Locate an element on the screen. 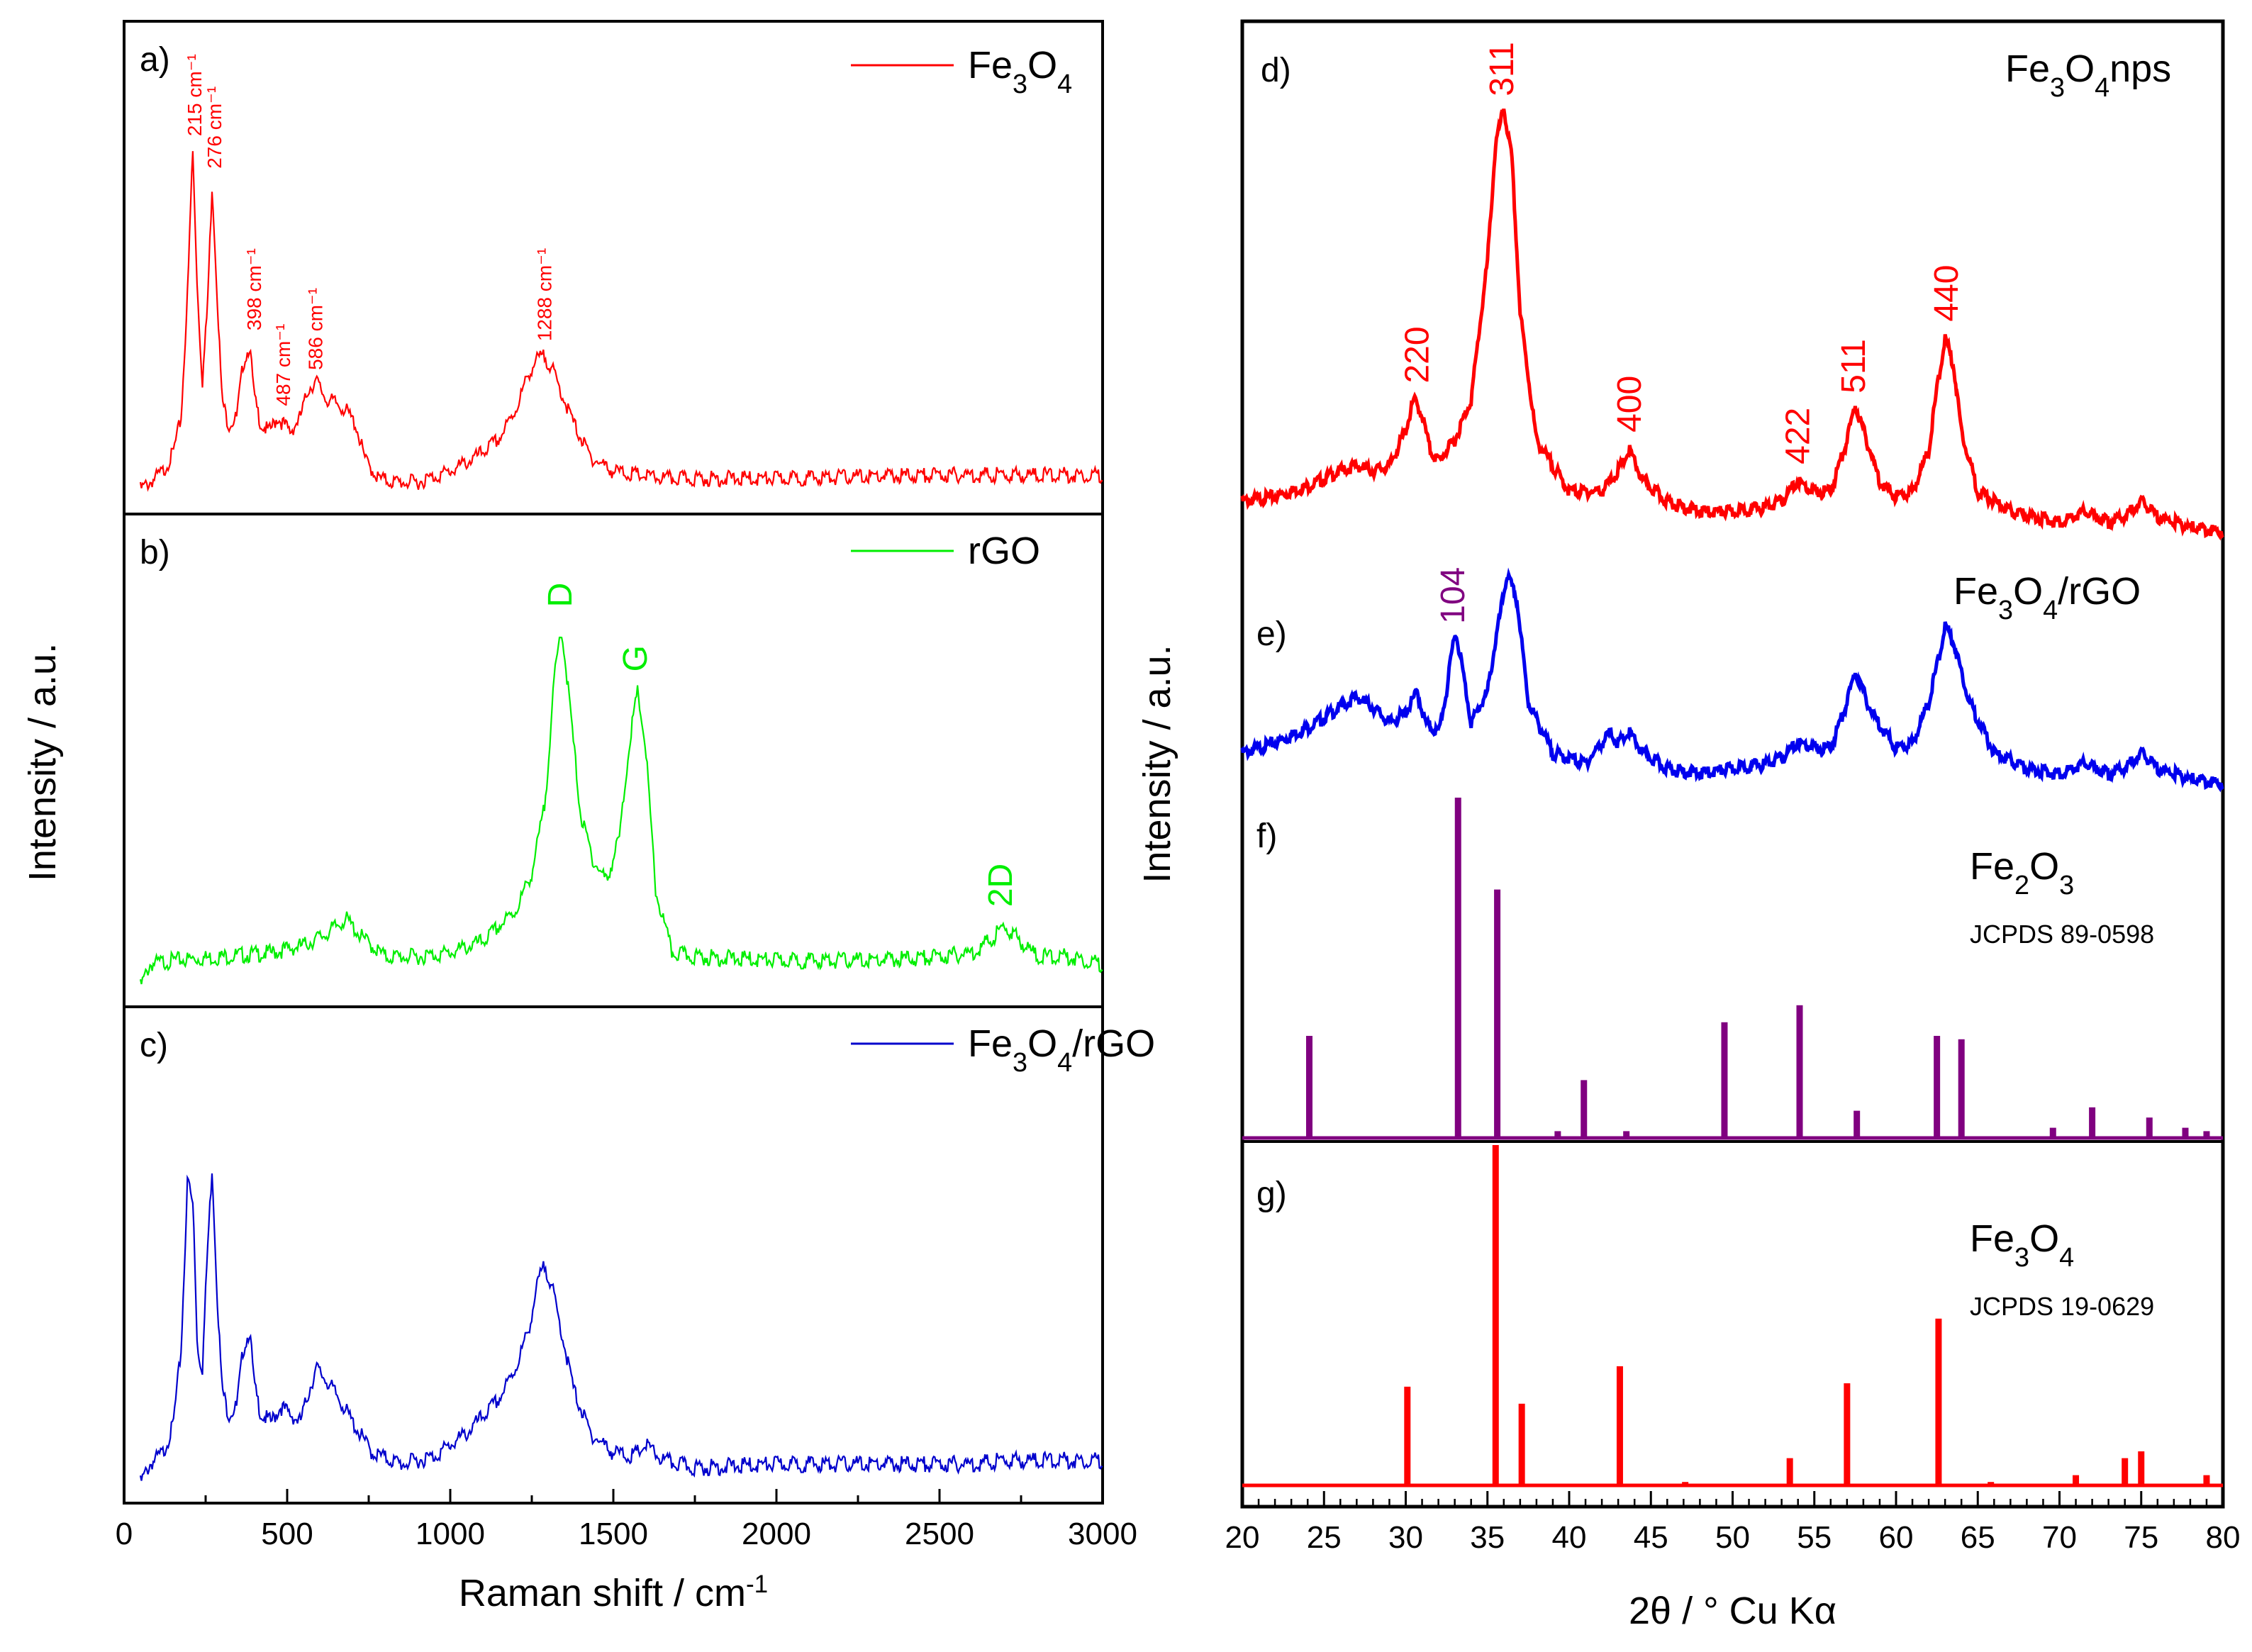 This screenshot has height=1652, width=2252. panel-label: g) is located at coordinates (1271, 1194).